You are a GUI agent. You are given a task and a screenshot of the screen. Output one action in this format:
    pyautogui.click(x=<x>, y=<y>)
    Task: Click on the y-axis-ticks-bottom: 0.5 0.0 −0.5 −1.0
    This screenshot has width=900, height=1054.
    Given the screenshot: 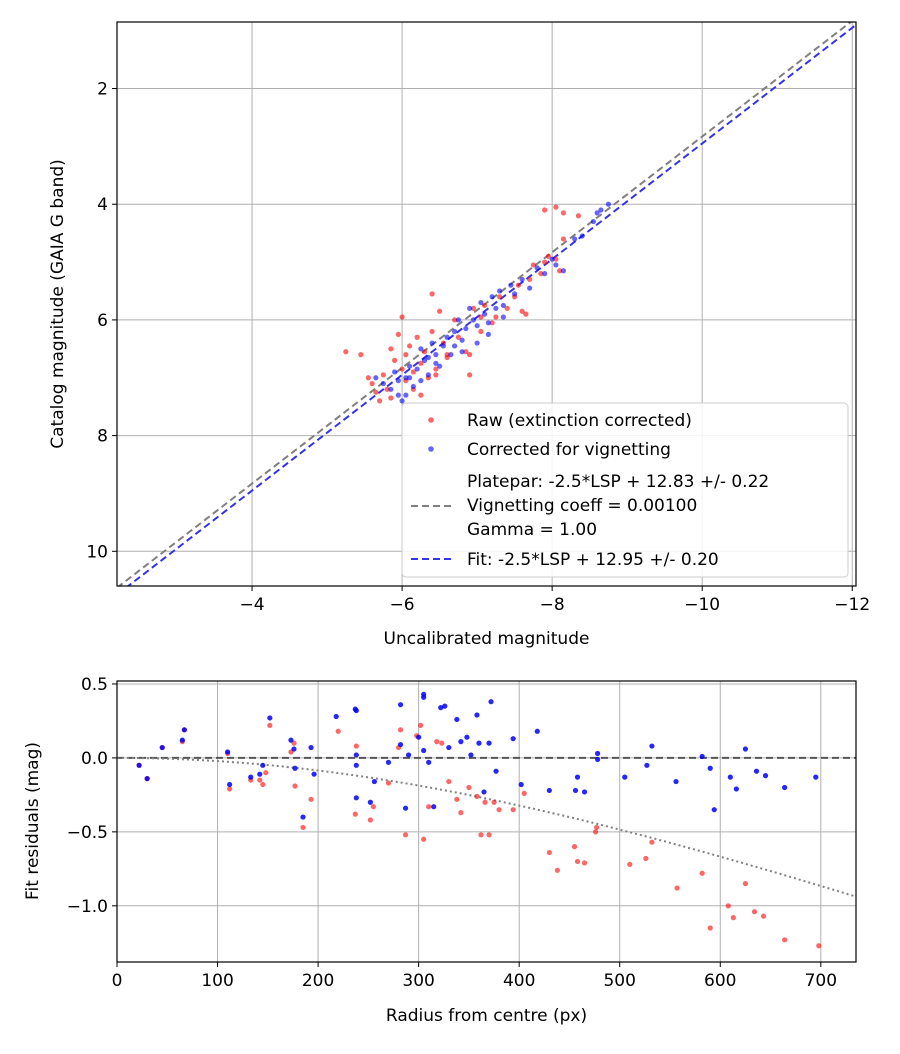 What is the action you would take?
    pyautogui.click(x=92, y=796)
    